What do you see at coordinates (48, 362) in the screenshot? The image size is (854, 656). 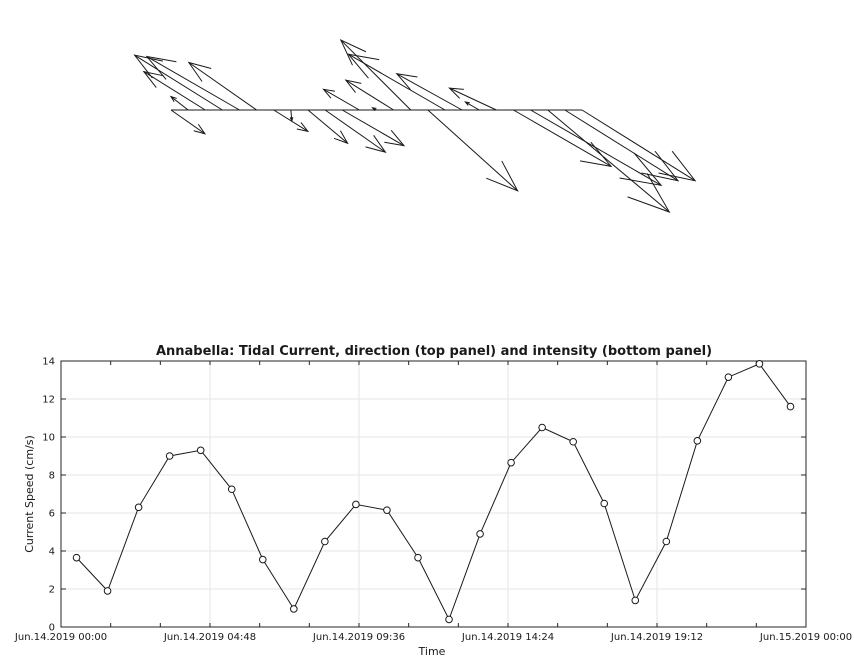 I see `y-tick-label: 14` at bounding box center [48, 362].